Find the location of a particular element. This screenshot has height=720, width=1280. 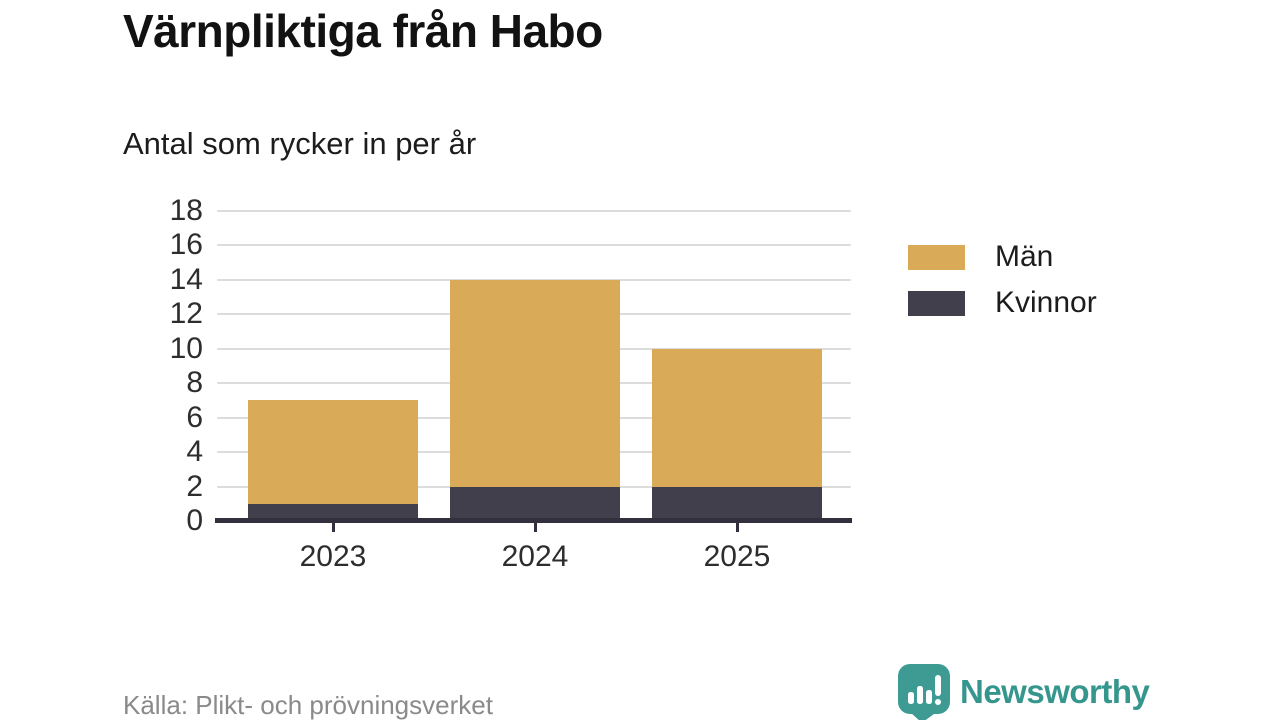

x-axis-tick-2024 is located at coordinates (535, 527).